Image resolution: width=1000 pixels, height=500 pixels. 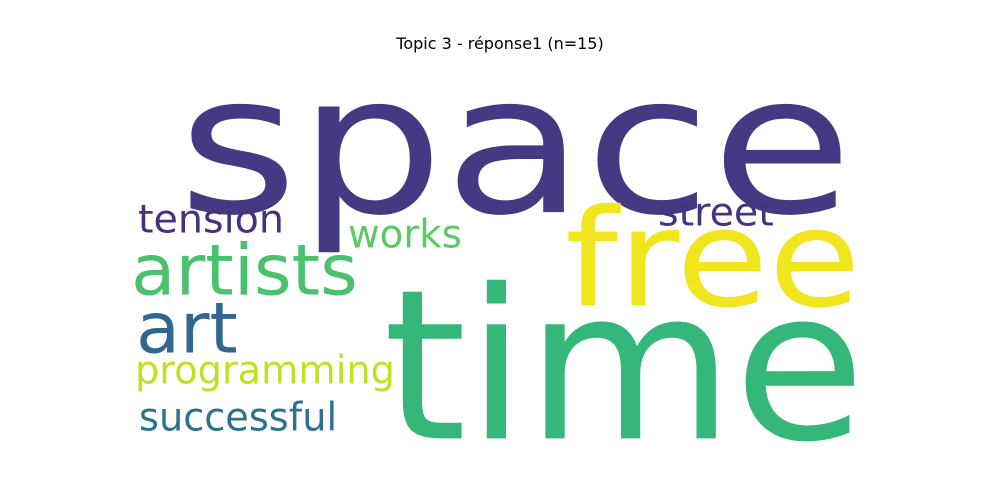 I want to click on figure-title: Topic 3 - réponse1 (n=15), so click(x=500, y=43).